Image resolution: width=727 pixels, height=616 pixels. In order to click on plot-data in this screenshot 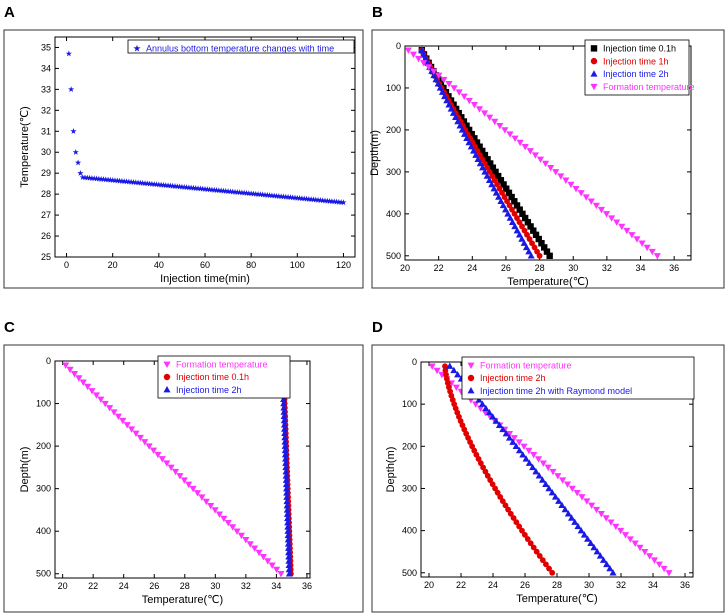, I will do `click(206, 128)`.